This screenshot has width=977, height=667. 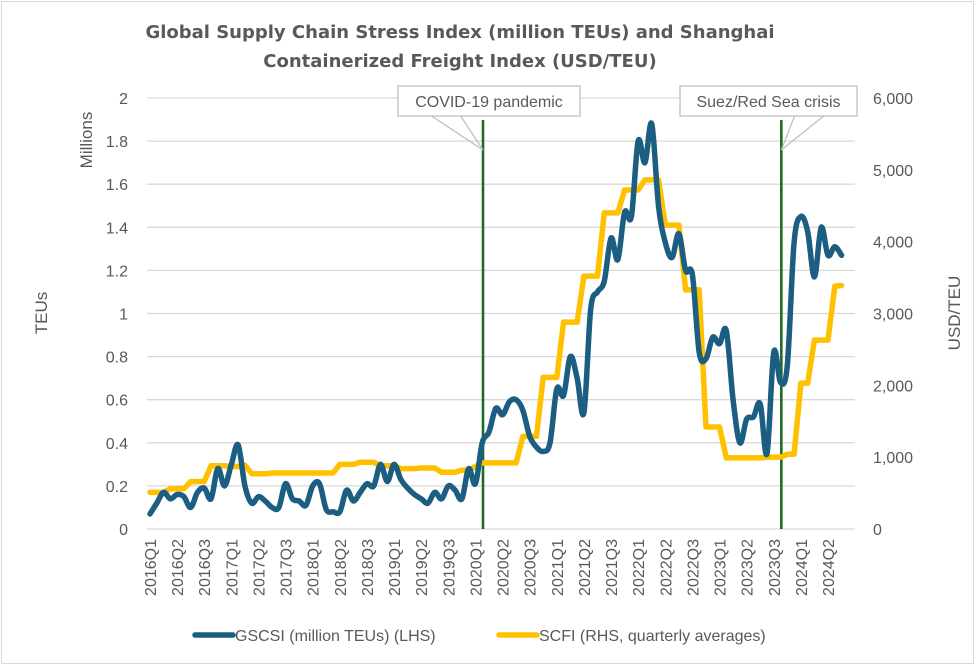 I want to click on x-tick-label: 2017Q1, so click(x=232, y=567).